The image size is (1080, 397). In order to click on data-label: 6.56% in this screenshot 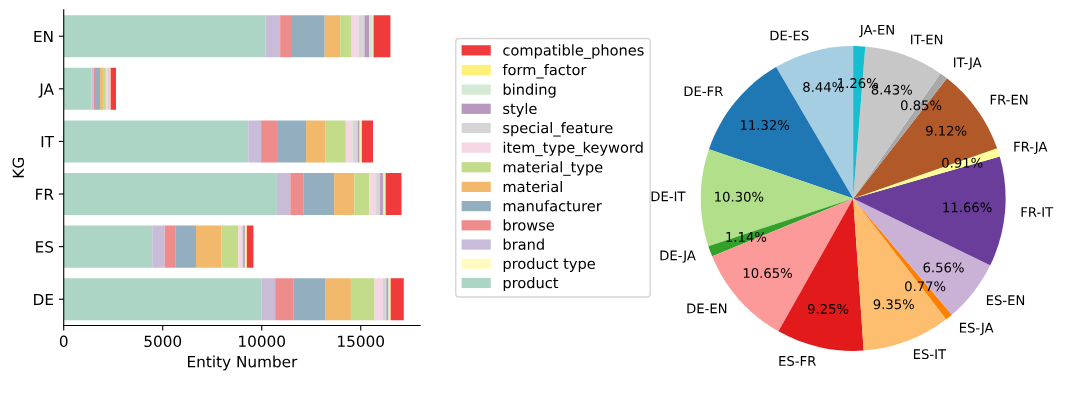, I will do `click(943, 267)`.